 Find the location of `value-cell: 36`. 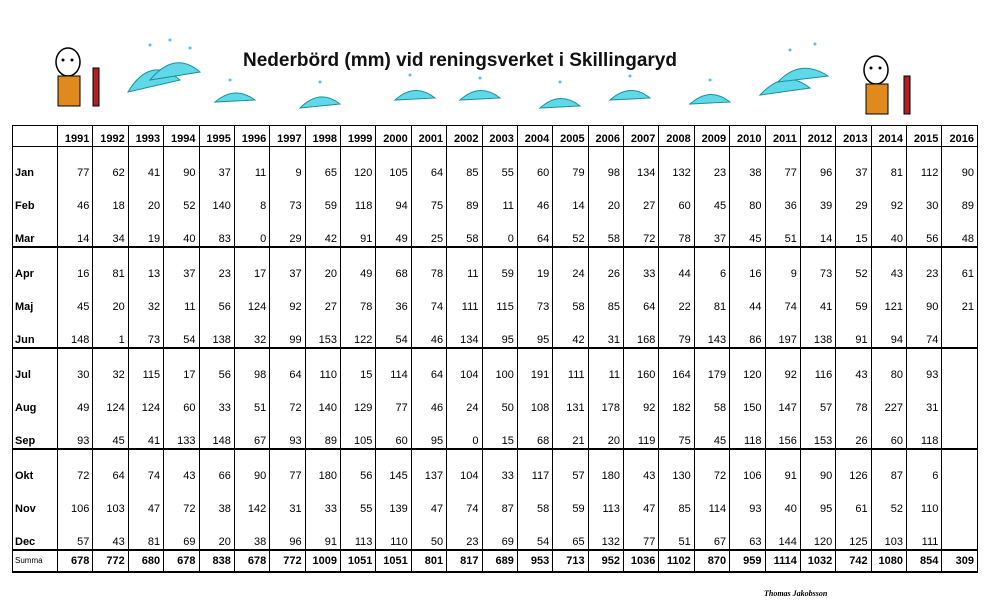

value-cell: 36 is located at coordinates (782, 196).